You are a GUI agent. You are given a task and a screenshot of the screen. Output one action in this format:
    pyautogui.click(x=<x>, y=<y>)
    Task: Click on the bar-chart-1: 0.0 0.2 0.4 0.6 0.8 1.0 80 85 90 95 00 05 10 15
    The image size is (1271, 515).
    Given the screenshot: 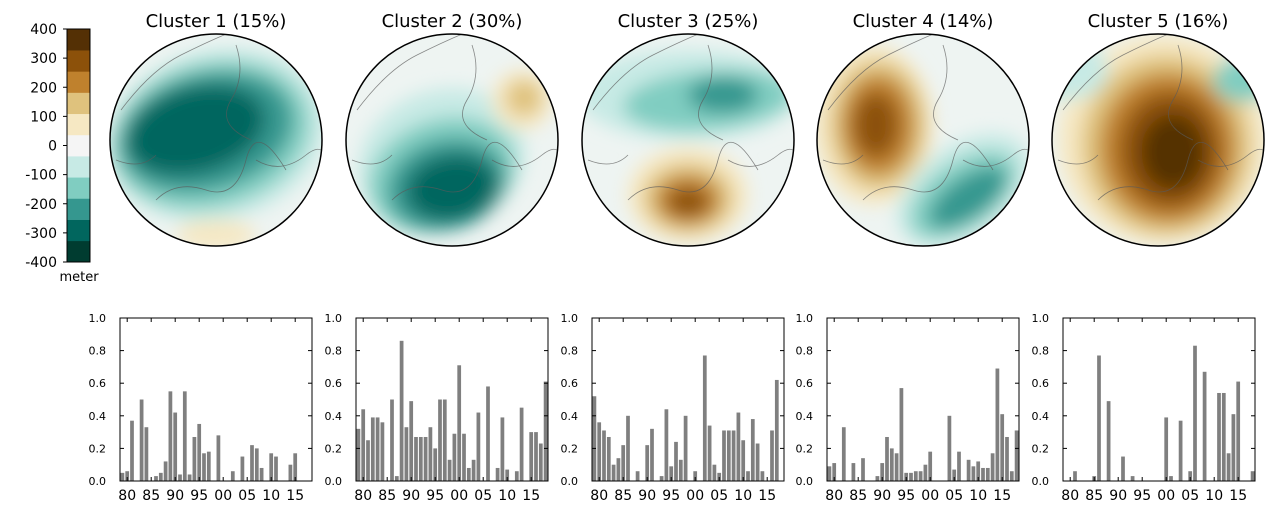 What is the action you would take?
    pyautogui.click(x=201, y=408)
    